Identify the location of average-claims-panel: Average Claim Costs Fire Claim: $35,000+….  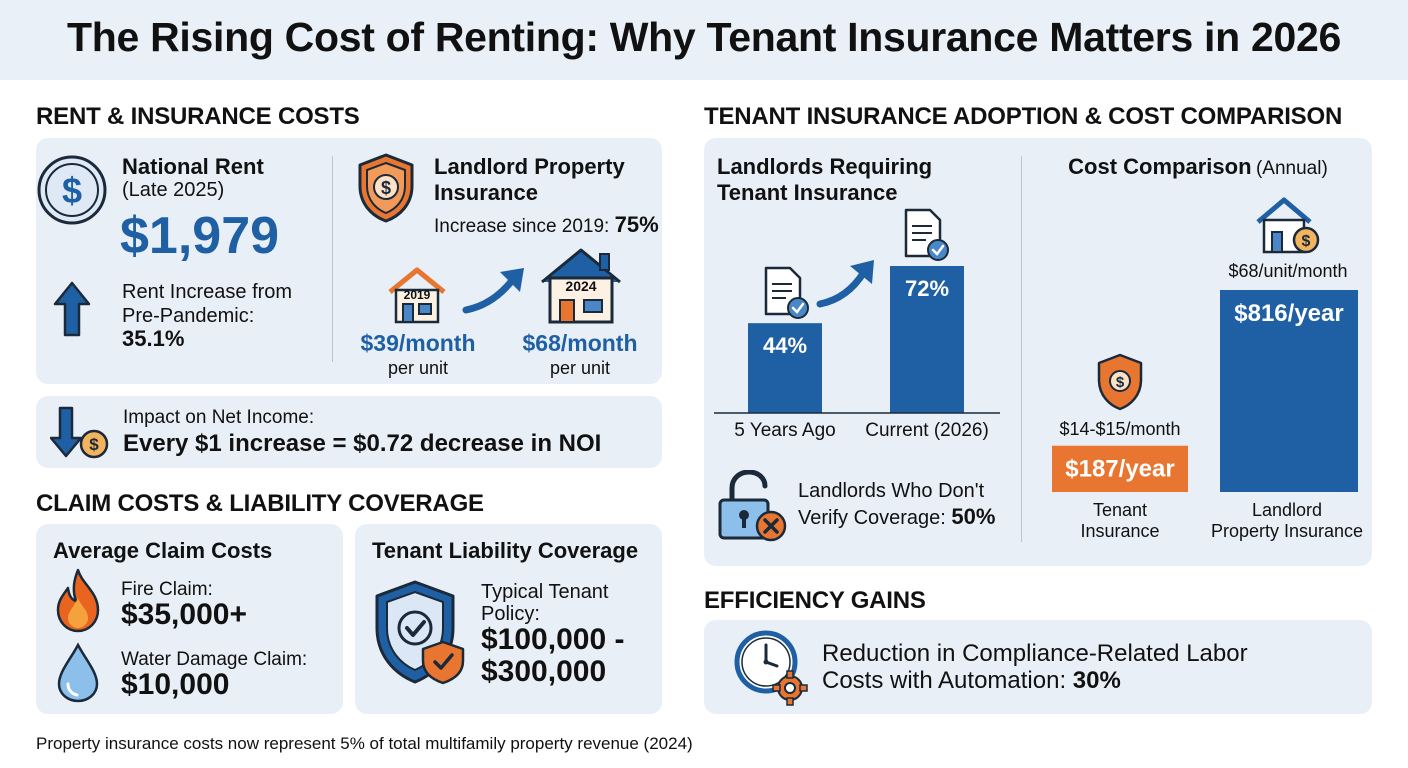
(189, 619).